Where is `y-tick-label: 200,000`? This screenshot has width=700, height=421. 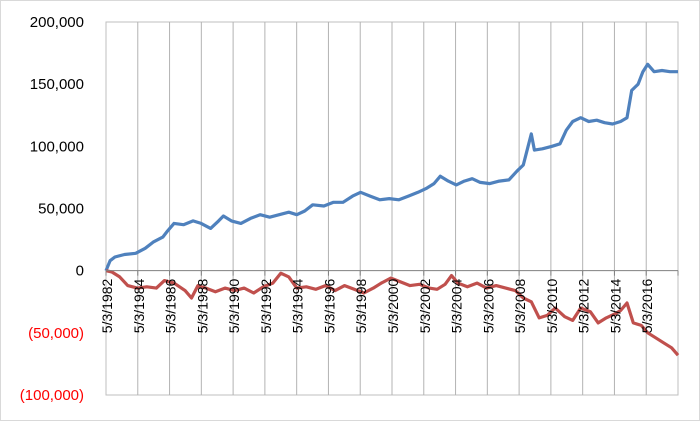 y-tick-label: 200,000 is located at coordinates (57, 22).